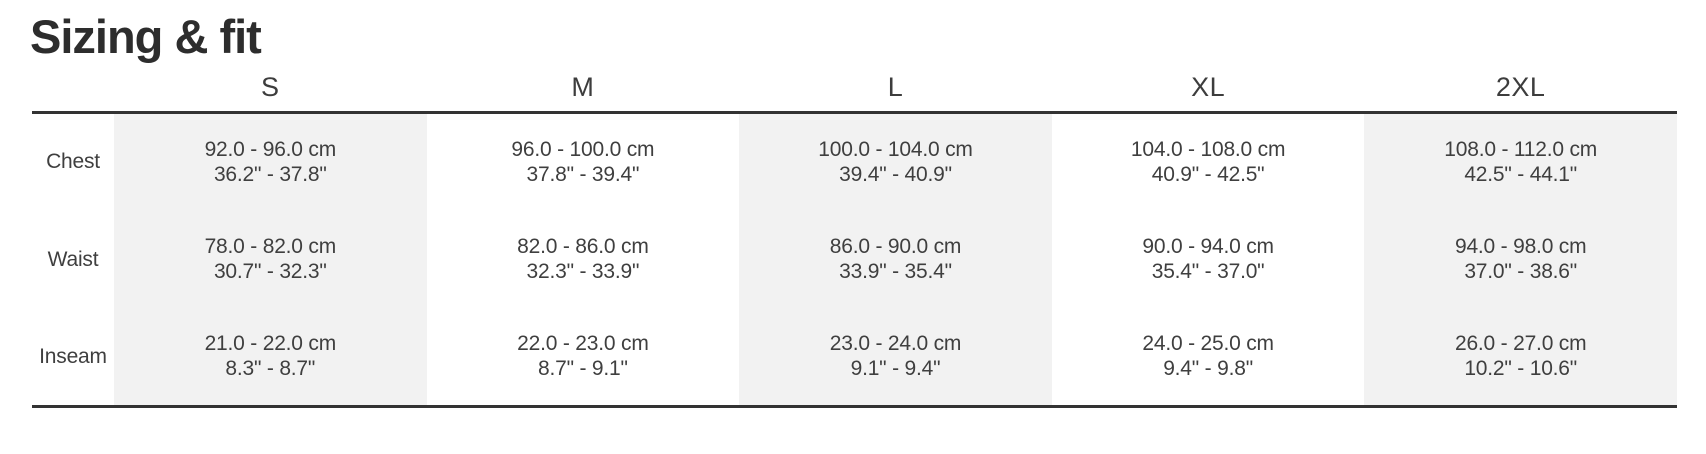 Image resolution: width=1706 pixels, height=454 pixels. Describe the element at coordinates (583, 149) in the screenshot. I see `measurement-cm: 96.0 - 100.0 cm` at that location.